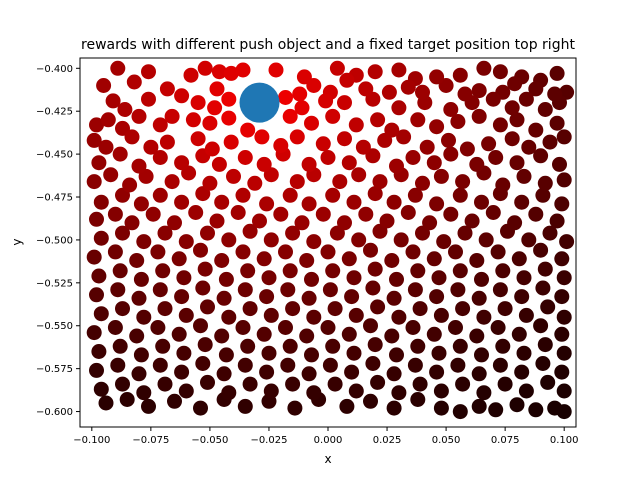 This screenshot has height=480, width=640. I want to click on y-tick-label: −0.550, so click(54, 326).